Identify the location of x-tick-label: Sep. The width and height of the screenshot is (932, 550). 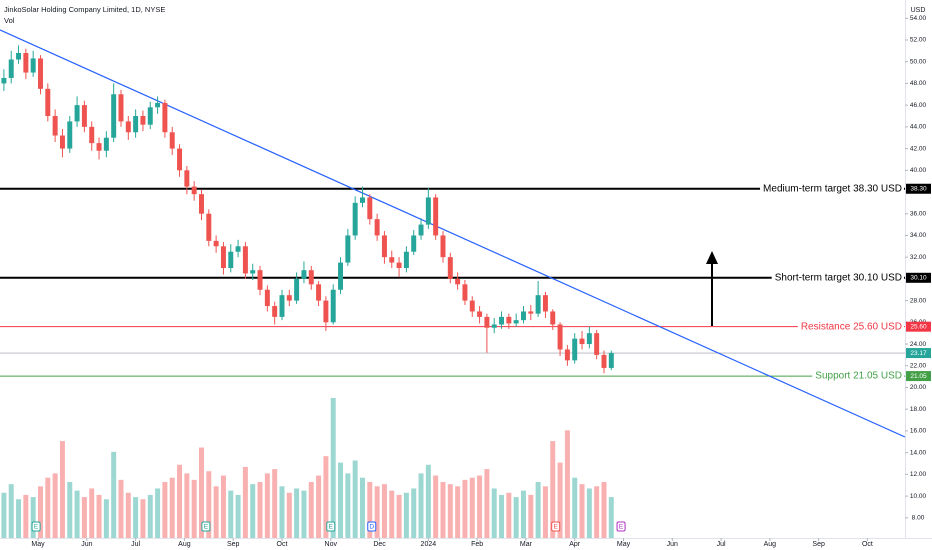
(233, 544).